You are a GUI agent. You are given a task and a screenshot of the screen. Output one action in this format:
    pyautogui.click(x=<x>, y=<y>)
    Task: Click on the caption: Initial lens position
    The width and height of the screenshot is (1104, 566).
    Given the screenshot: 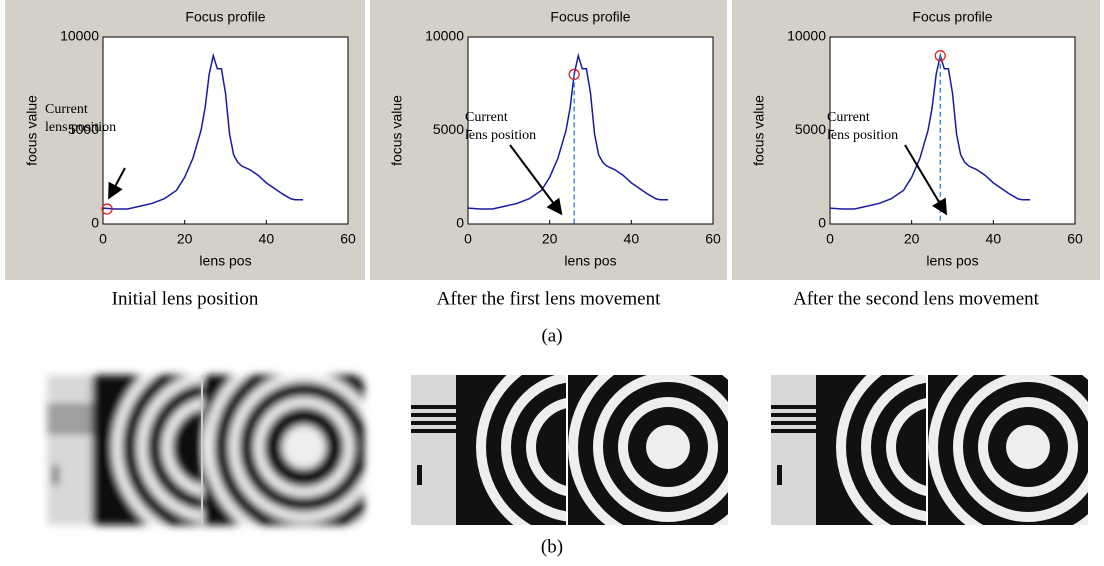 What is the action you would take?
    pyautogui.click(x=185, y=298)
    